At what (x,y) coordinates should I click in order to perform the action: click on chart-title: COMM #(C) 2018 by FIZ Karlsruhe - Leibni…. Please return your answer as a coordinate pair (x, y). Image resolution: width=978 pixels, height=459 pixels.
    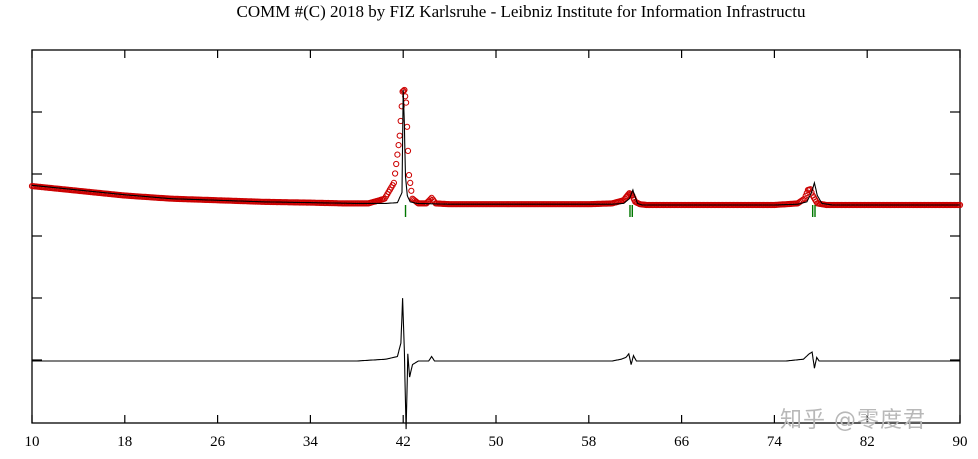
    Looking at the image, I should click on (521, 11).